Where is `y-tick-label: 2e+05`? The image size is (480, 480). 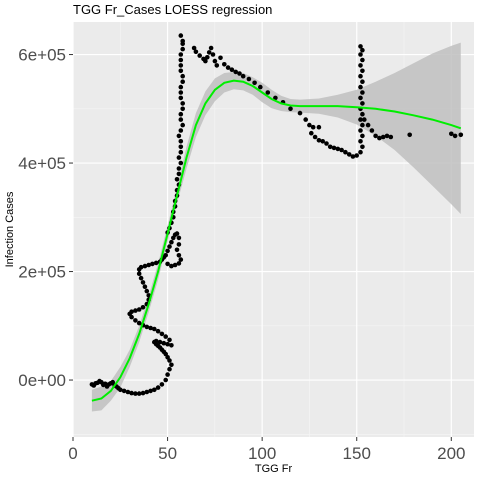 y-tick-label: 2e+05 is located at coordinates (42, 272).